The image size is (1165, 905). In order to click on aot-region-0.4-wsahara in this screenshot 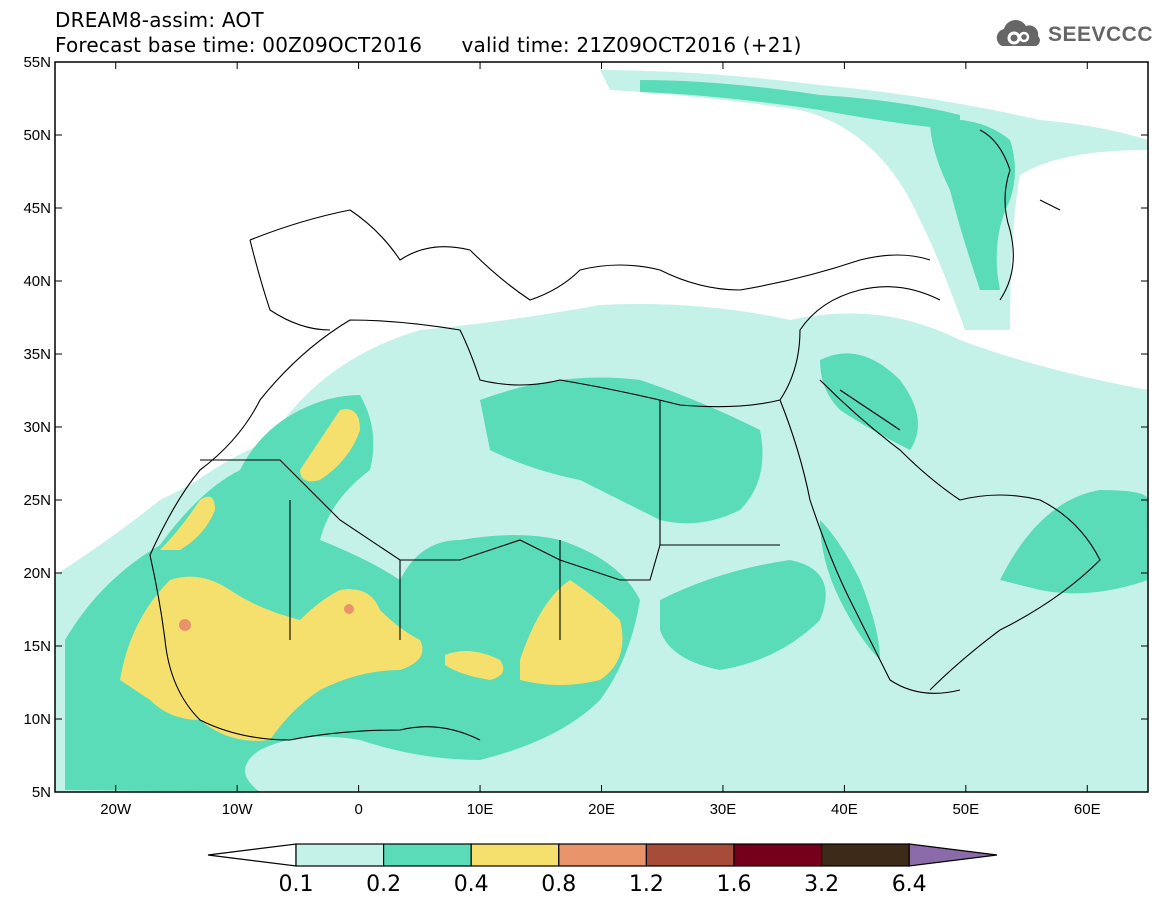, I will do `click(187, 523)`.